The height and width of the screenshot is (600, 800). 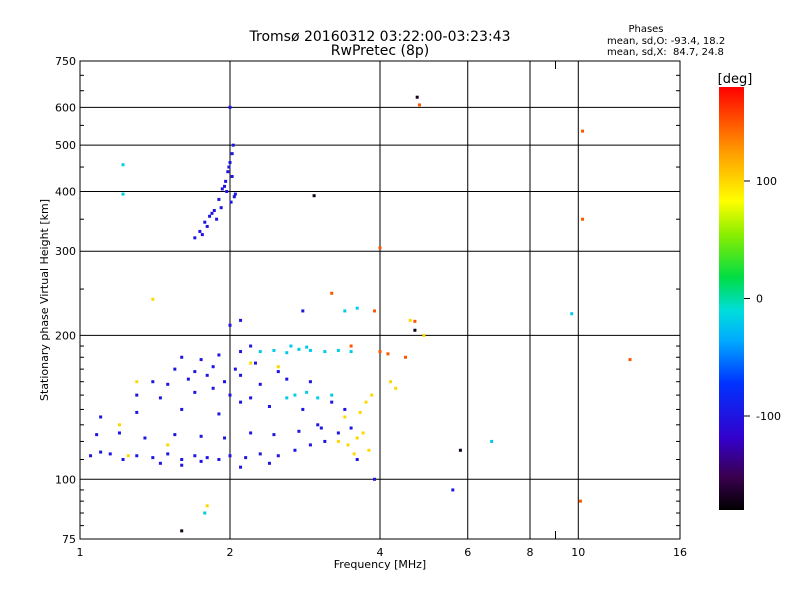 What do you see at coordinates (530, 552) in the screenshot?
I see `x-tick-label: 8` at bounding box center [530, 552].